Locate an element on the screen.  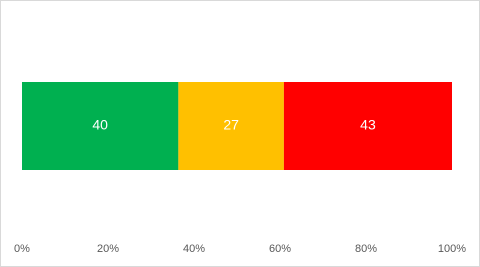
x-tick-label: 20% is located at coordinates (108, 249).